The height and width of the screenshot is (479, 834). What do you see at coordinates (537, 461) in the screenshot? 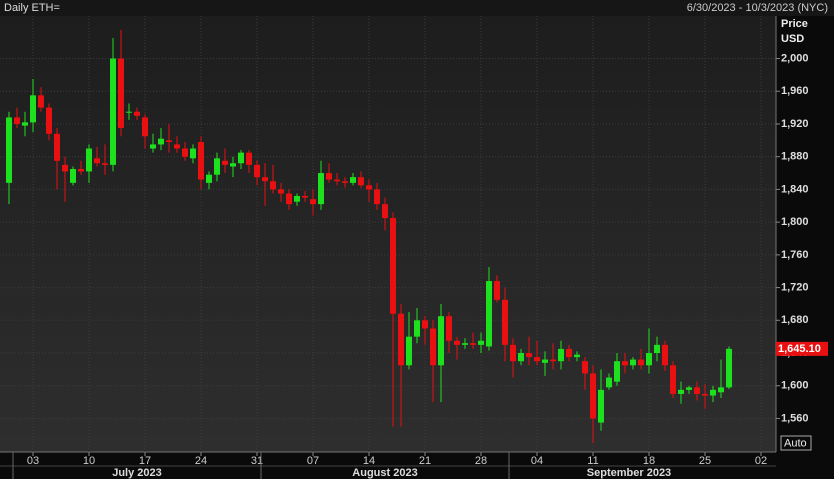
I see `x-tick-label: 04` at bounding box center [537, 461].